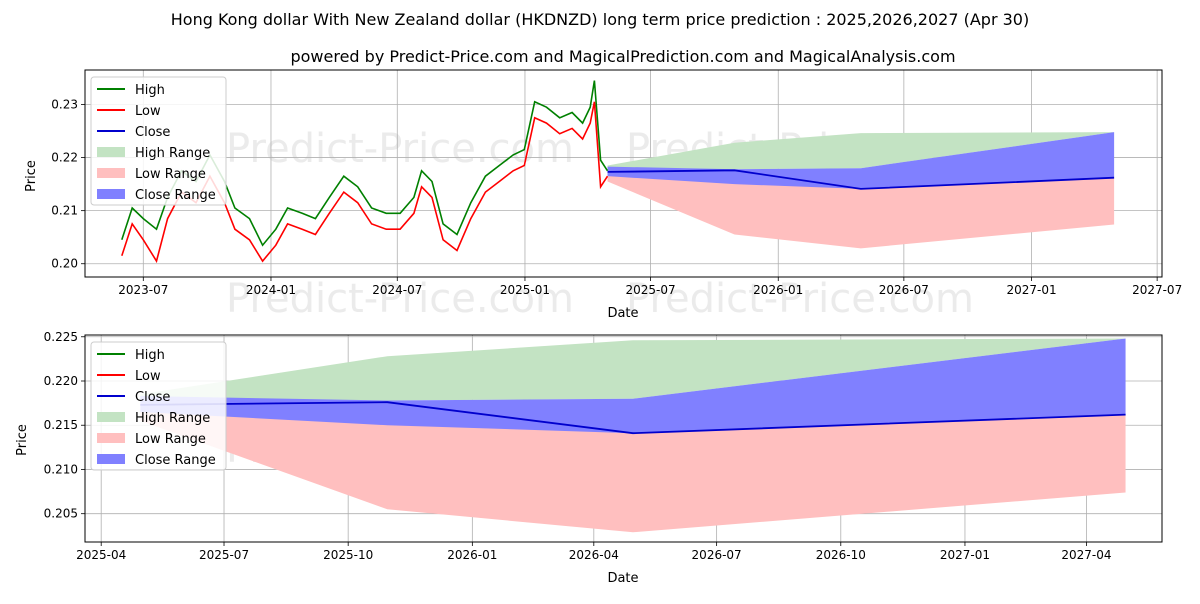 Image resolution: width=1200 pixels, height=604 pixels. What do you see at coordinates (1157, 290) in the screenshot?
I see `x-tick-label: 2027-07` at bounding box center [1157, 290].